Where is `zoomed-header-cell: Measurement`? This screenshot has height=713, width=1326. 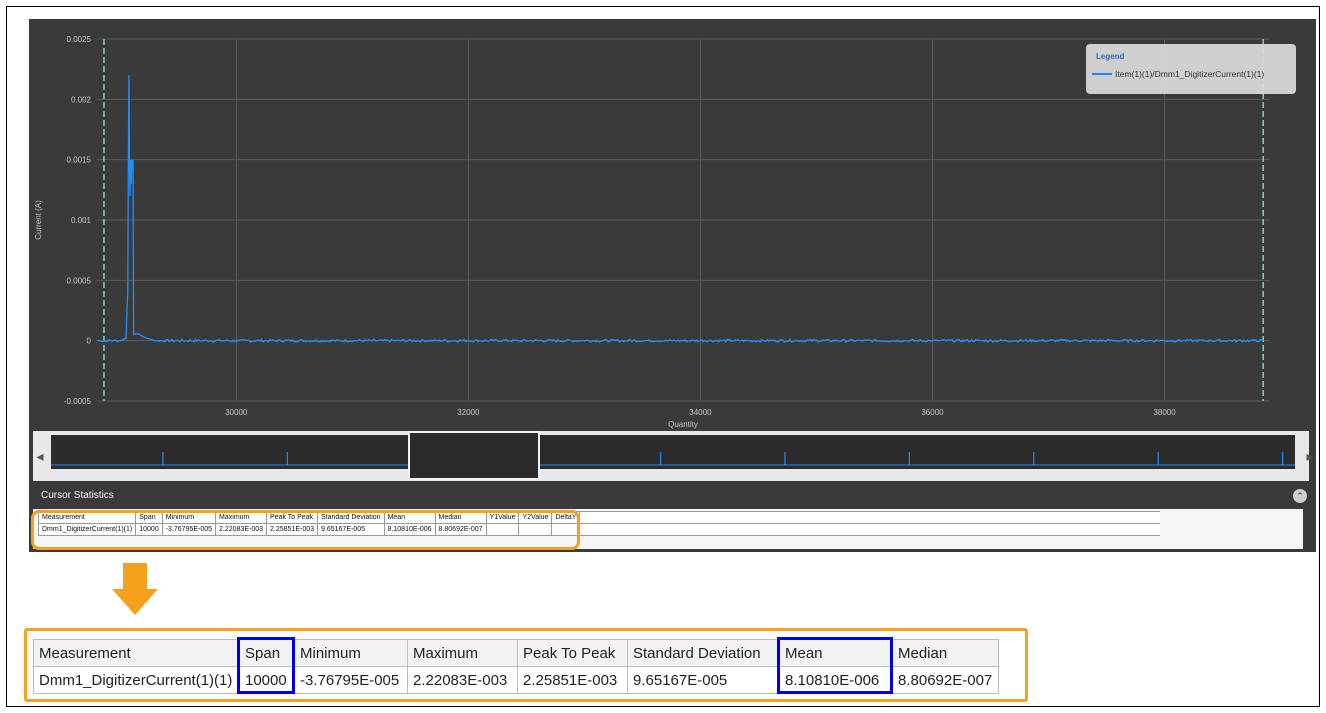
zoomed-header-cell: Measurement is located at coordinates (136, 653).